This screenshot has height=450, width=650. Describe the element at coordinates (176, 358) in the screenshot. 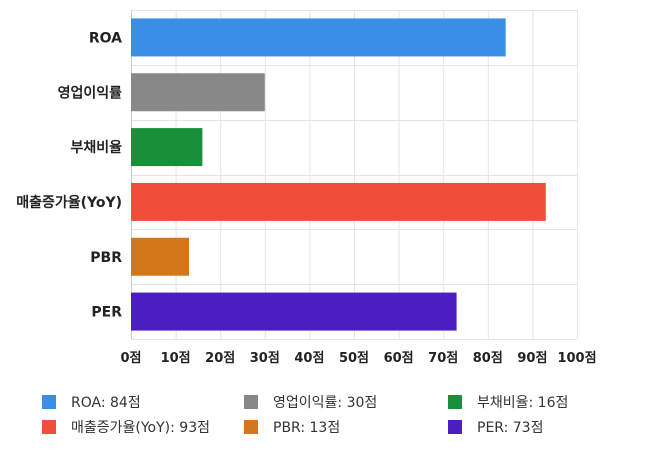

I see `x-tick-label: 10점` at that location.